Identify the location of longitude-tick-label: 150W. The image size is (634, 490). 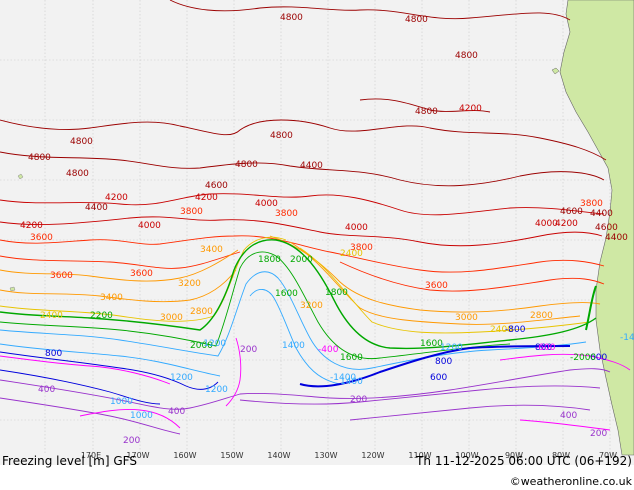
(231, 455).